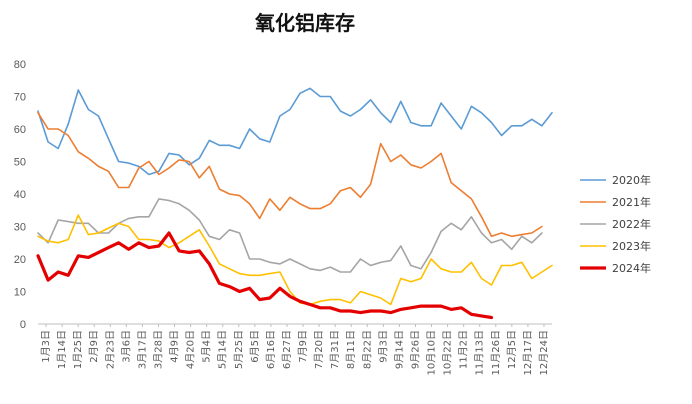  What do you see at coordinates (415, 349) in the screenshot?
I see `x-tick-label: 9月26日` at bounding box center [415, 349].